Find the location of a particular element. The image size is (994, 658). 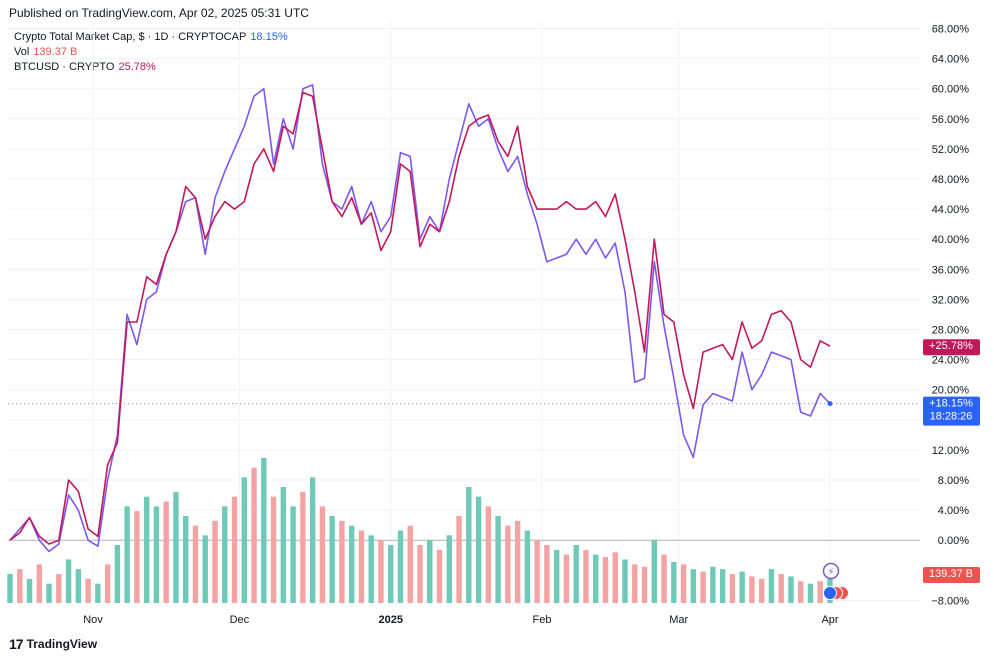

legend-volume-name: Vol is located at coordinates (22, 52).